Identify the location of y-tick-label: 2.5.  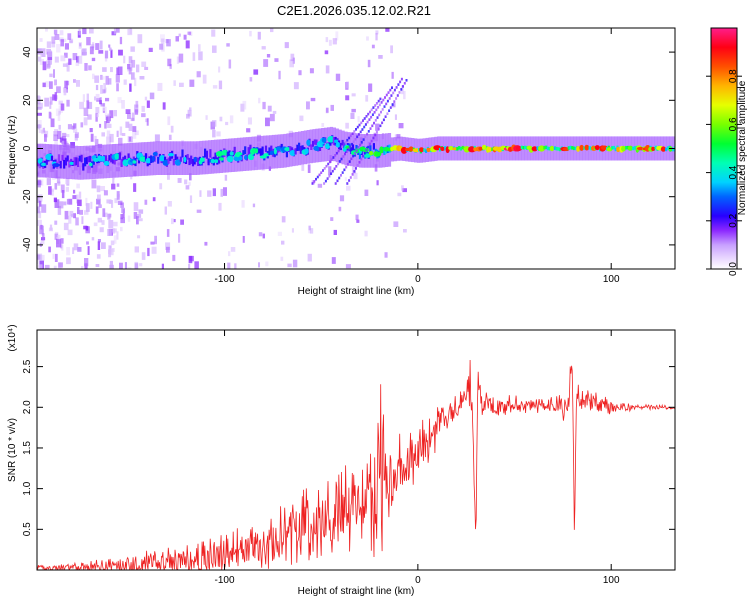
(27, 366).